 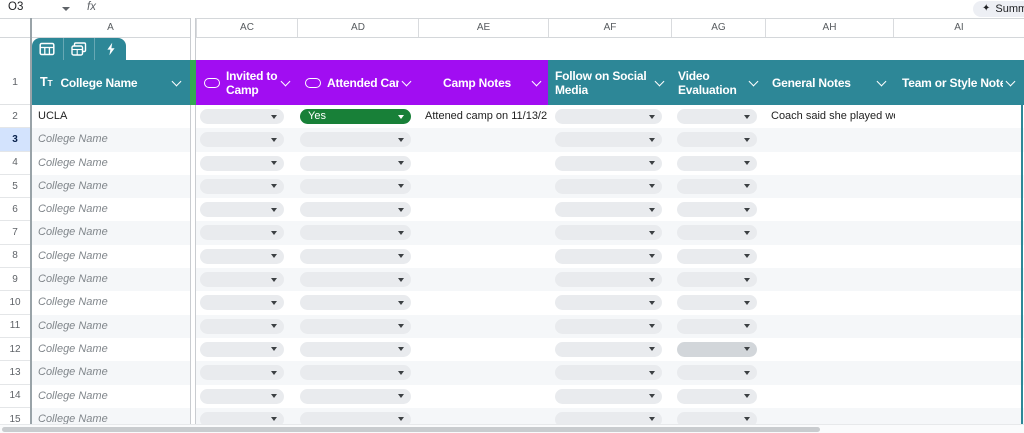 What do you see at coordinates (998, 9) in the screenshot?
I see `summarize-button: ✦ Summ` at bounding box center [998, 9].